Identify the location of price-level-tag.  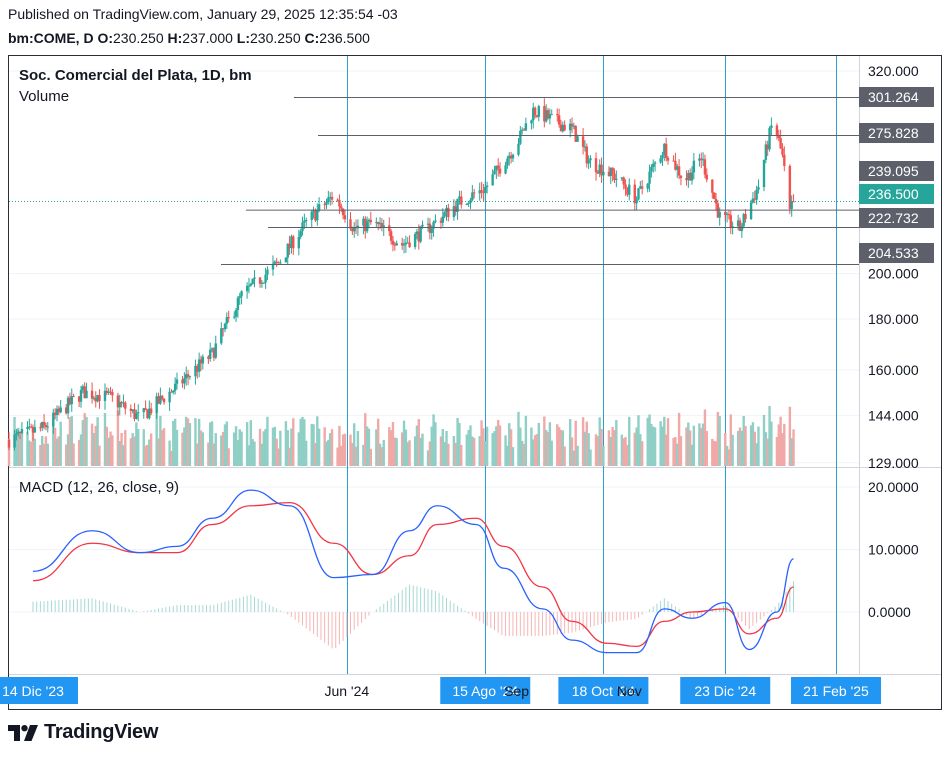
(896, 171).